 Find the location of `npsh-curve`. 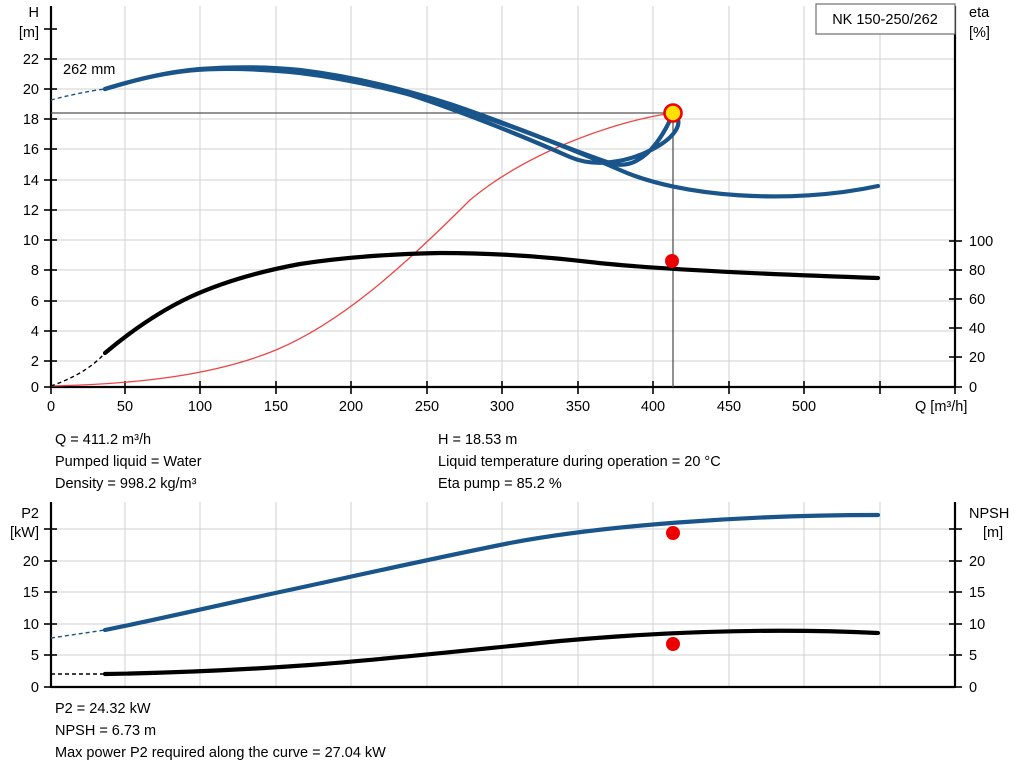

npsh-curve is located at coordinates (491, 652).